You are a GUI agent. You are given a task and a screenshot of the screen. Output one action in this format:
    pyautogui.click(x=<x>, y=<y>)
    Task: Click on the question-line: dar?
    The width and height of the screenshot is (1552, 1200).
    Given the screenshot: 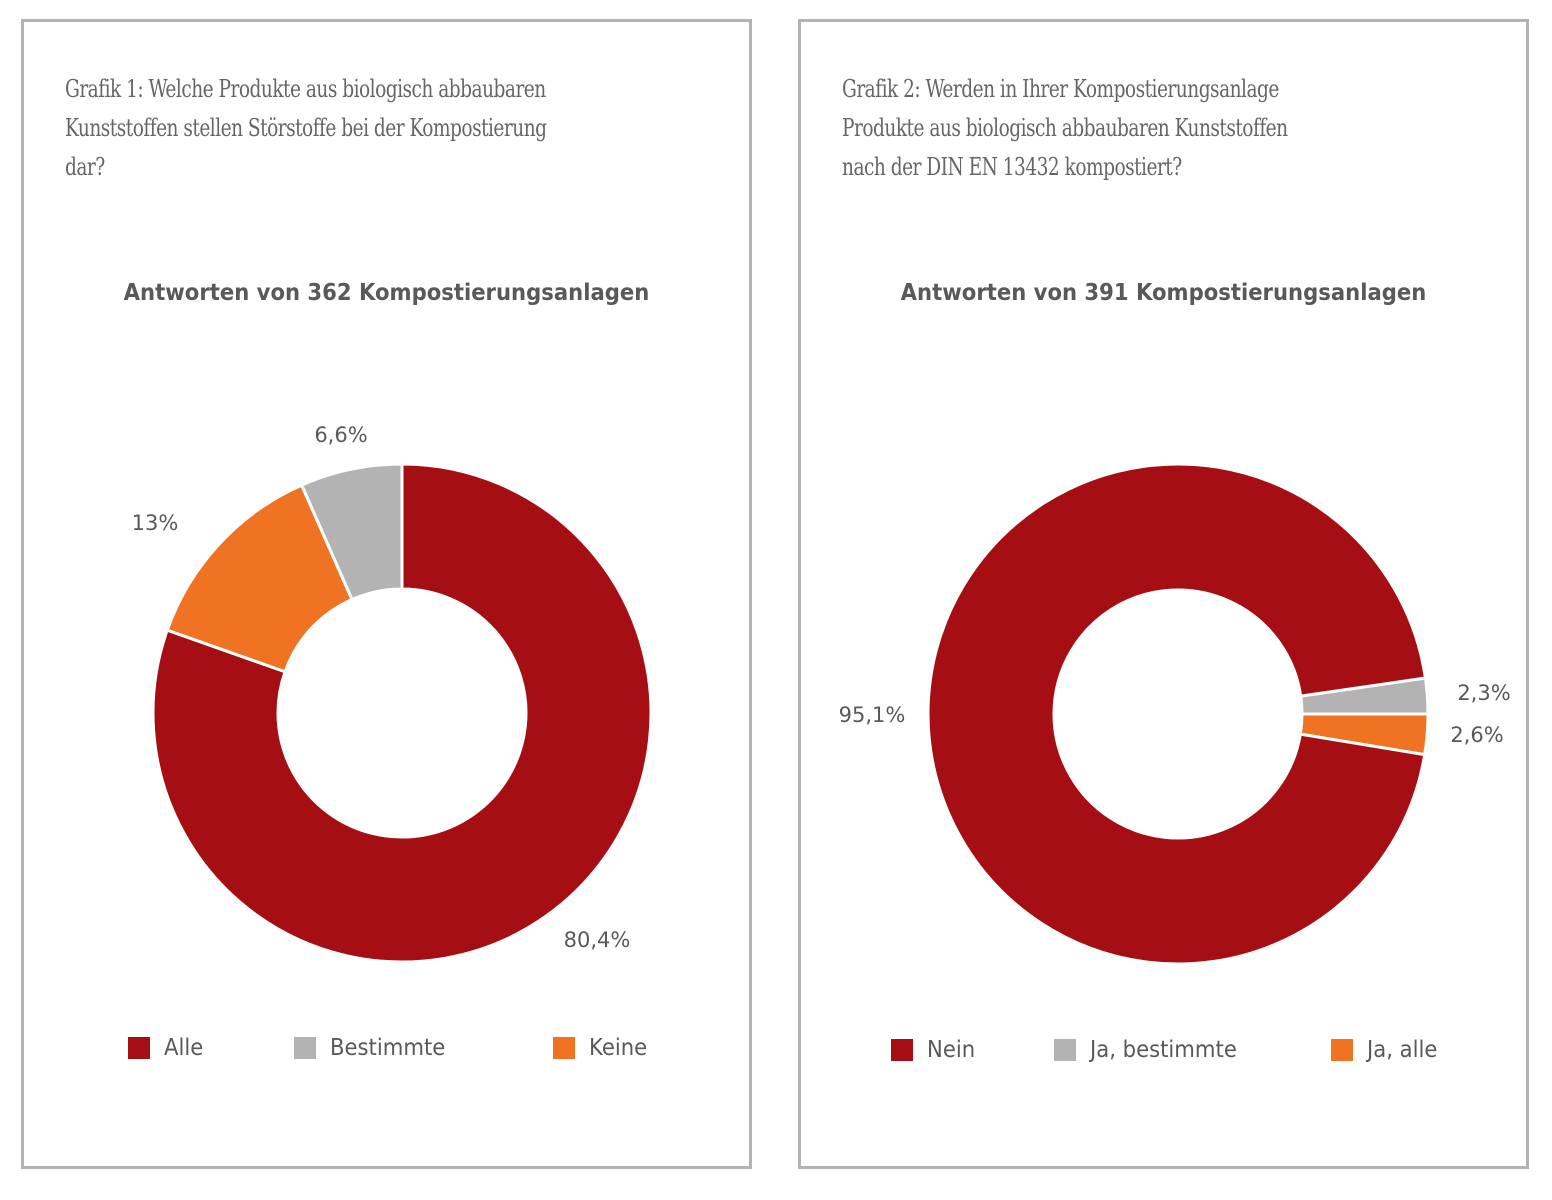 What is the action you would take?
    pyautogui.click(x=85, y=167)
    